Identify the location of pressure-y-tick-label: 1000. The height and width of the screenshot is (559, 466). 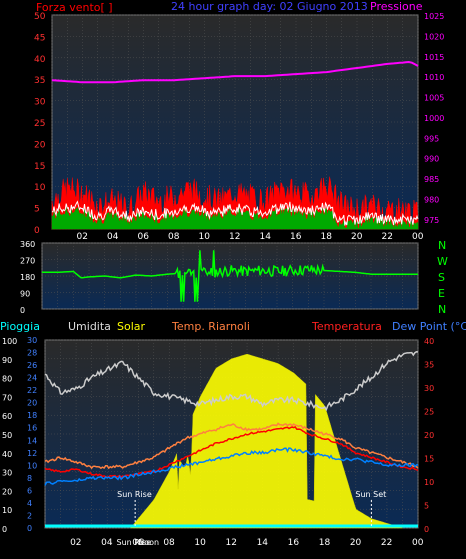
(434, 118).